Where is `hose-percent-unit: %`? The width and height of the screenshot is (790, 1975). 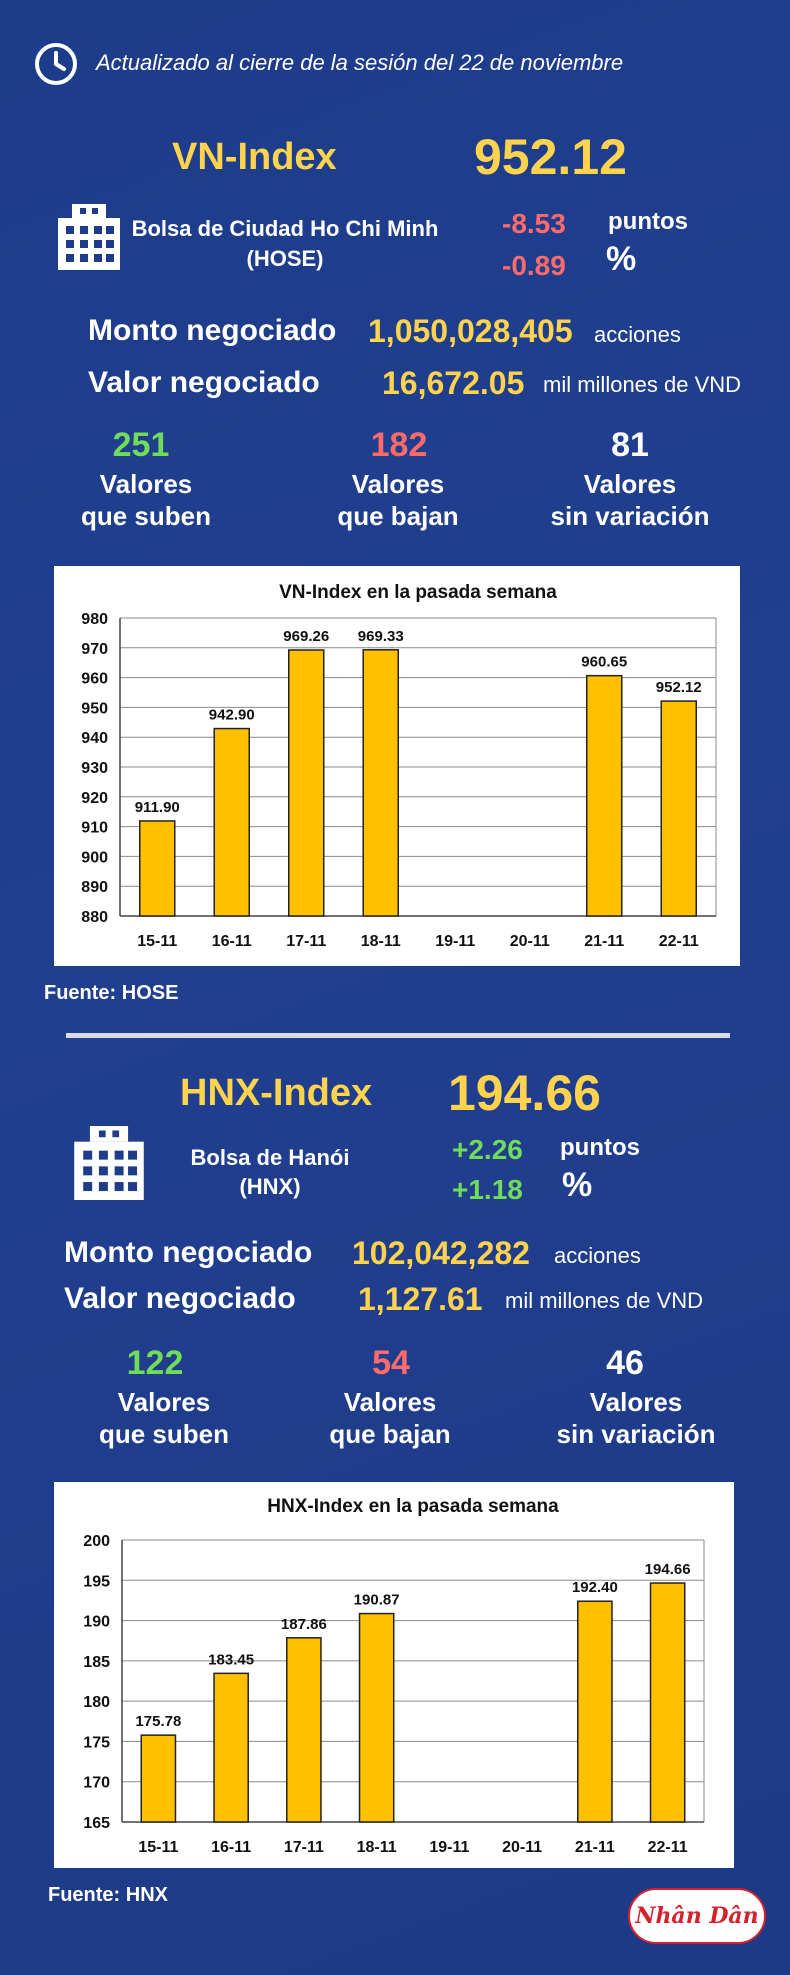
hose-percent-unit: % is located at coordinates (621, 259).